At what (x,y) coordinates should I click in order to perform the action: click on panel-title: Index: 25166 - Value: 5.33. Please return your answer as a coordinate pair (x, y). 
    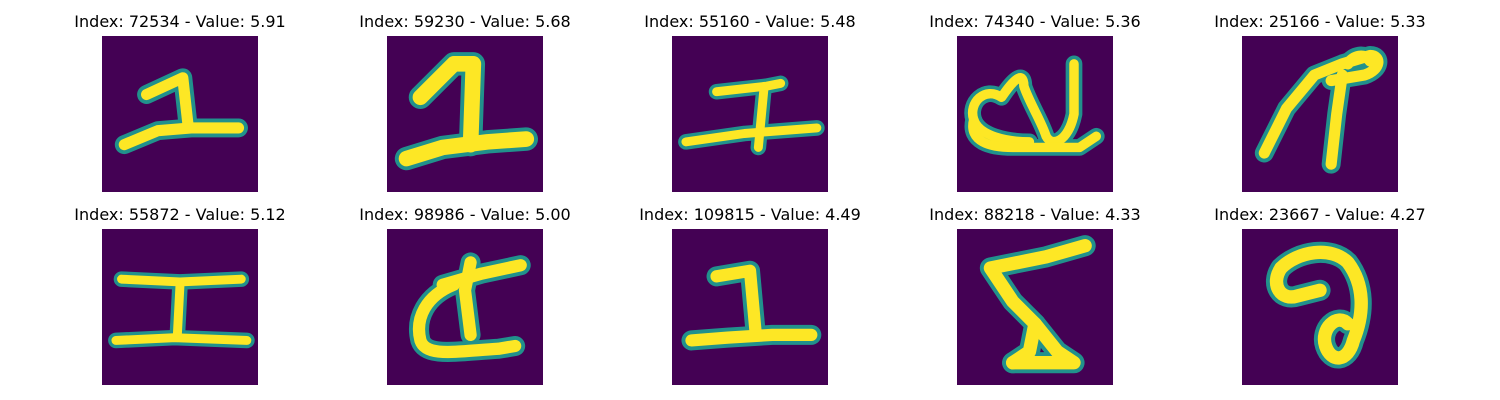
    Looking at the image, I should click on (1320, 21).